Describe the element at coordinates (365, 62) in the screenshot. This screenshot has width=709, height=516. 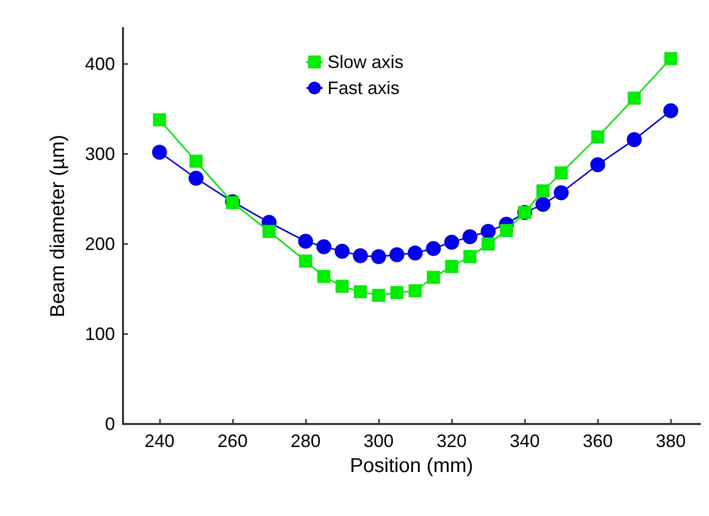
I see `legend-label: Slow axis` at that location.